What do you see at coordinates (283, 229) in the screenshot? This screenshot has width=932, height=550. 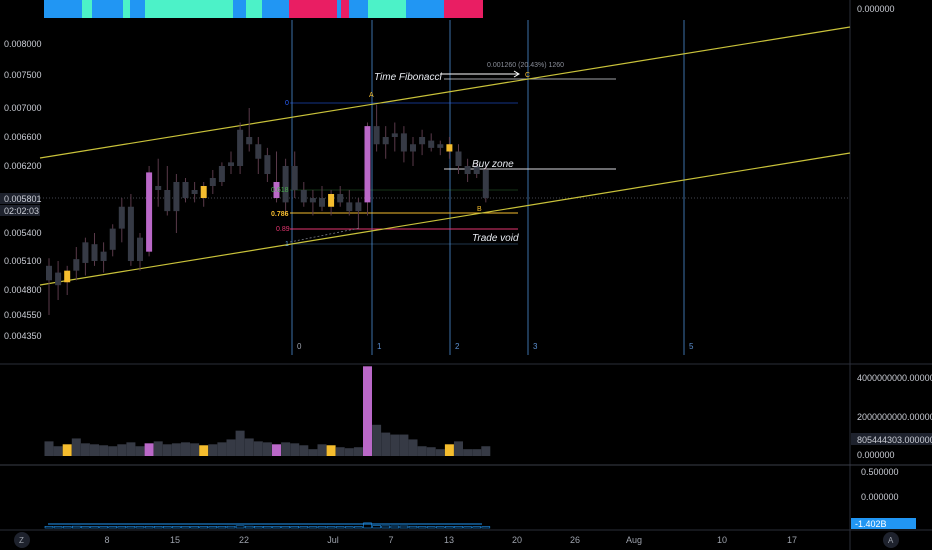 I see `fib-label-089: 0.89` at bounding box center [283, 229].